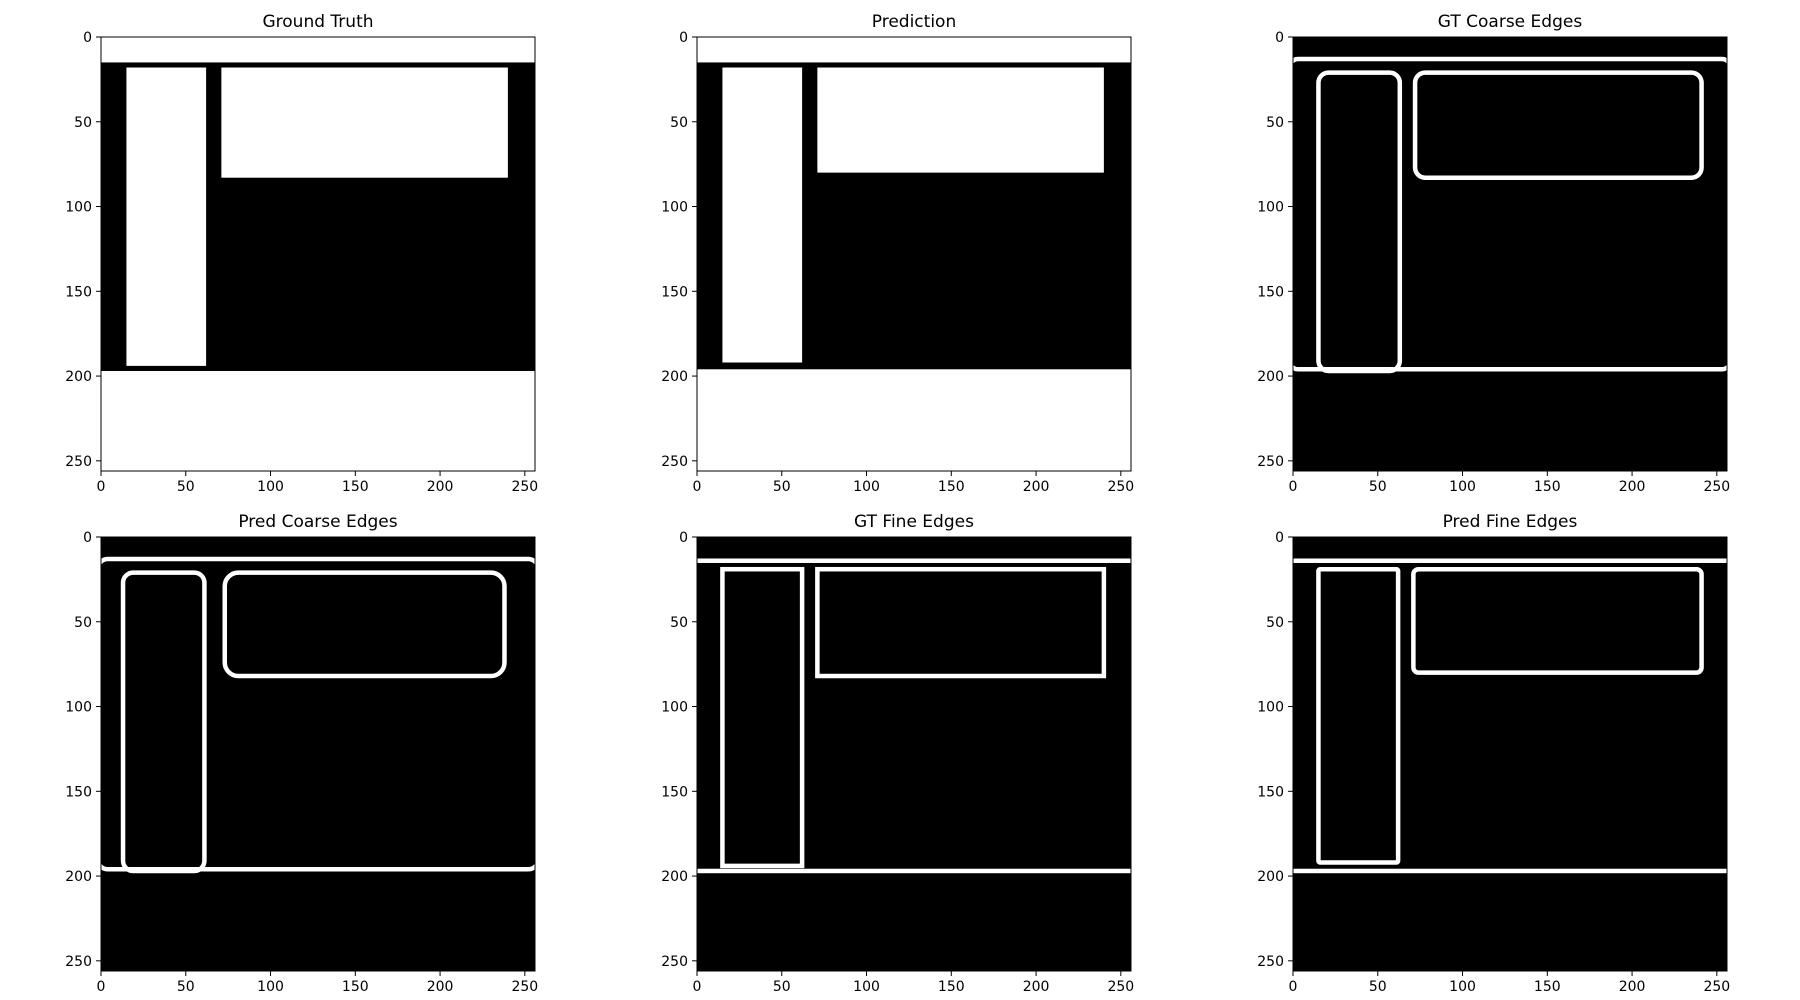  Describe the element at coordinates (317, 22) in the screenshot. I see `panel-title: Ground Truth` at that location.